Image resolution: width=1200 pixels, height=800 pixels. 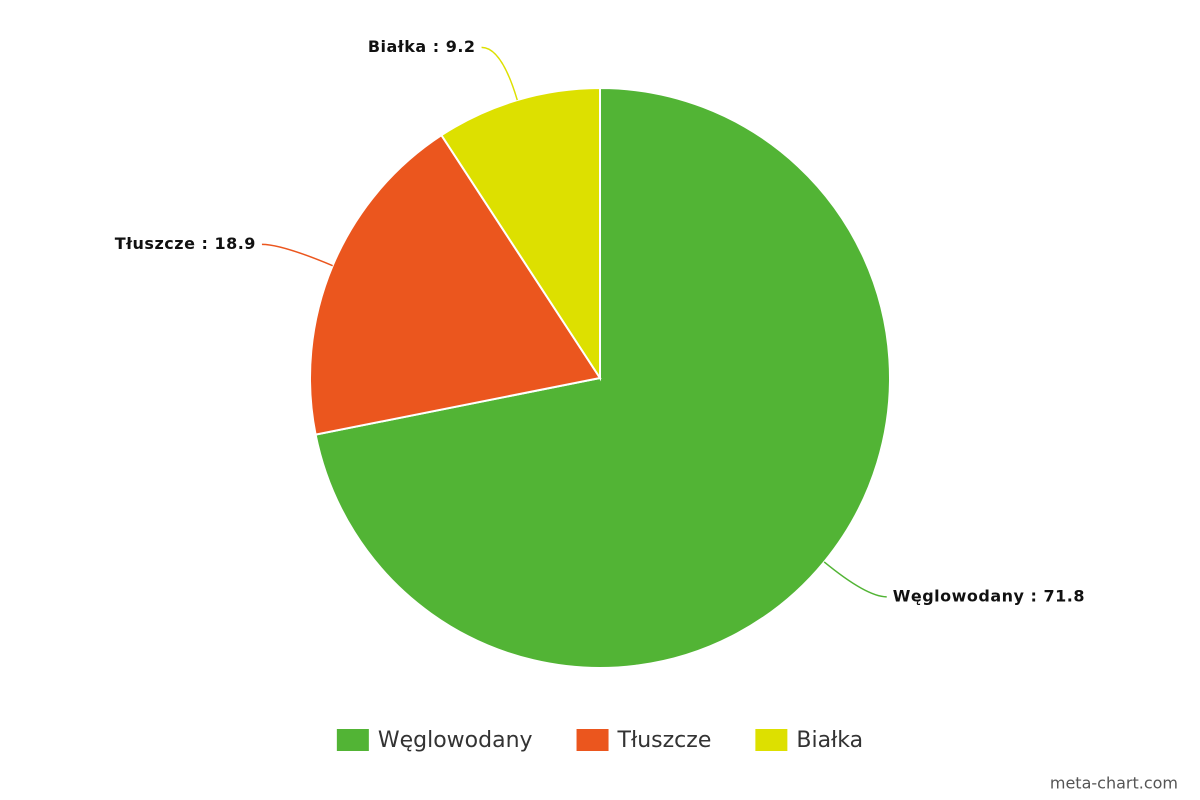 I want to click on data-label: Białka : 9.2, so click(x=422, y=46).